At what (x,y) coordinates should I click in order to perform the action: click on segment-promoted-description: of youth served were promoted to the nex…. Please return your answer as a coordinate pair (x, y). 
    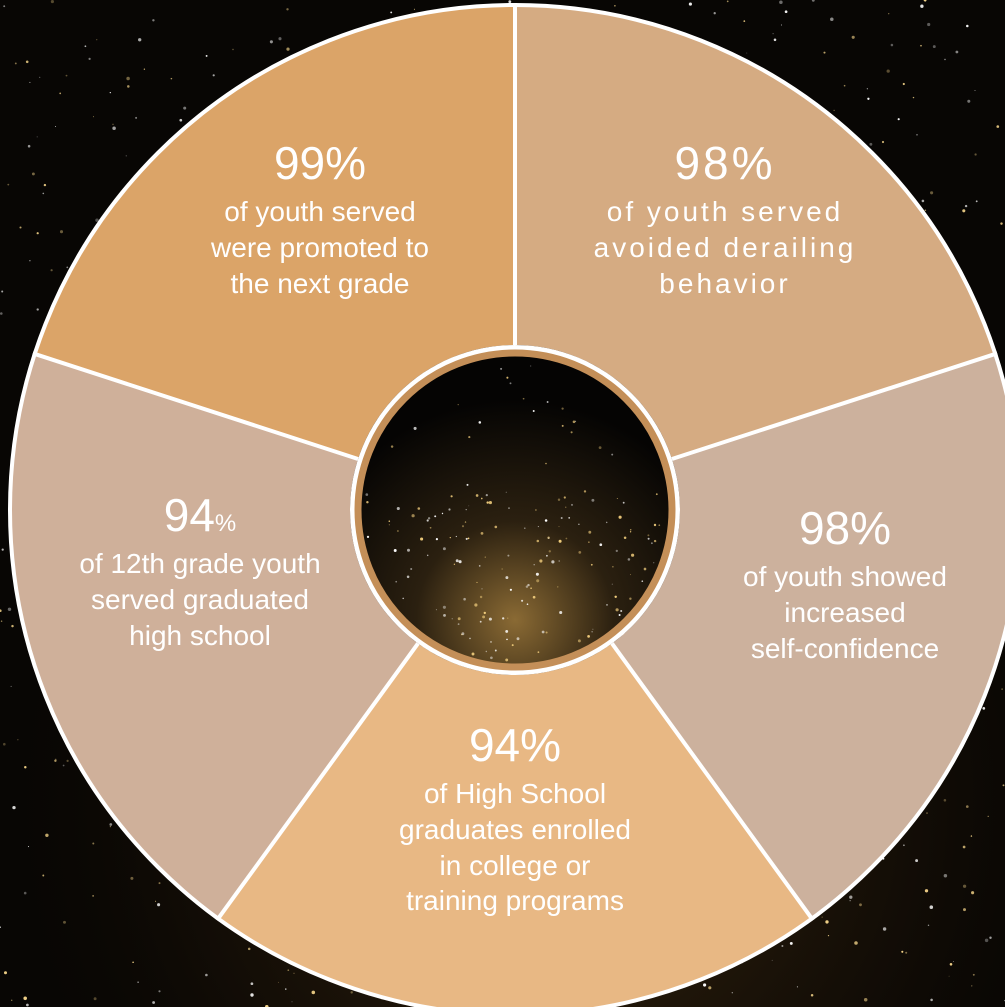
    Looking at the image, I should click on (320, 247).